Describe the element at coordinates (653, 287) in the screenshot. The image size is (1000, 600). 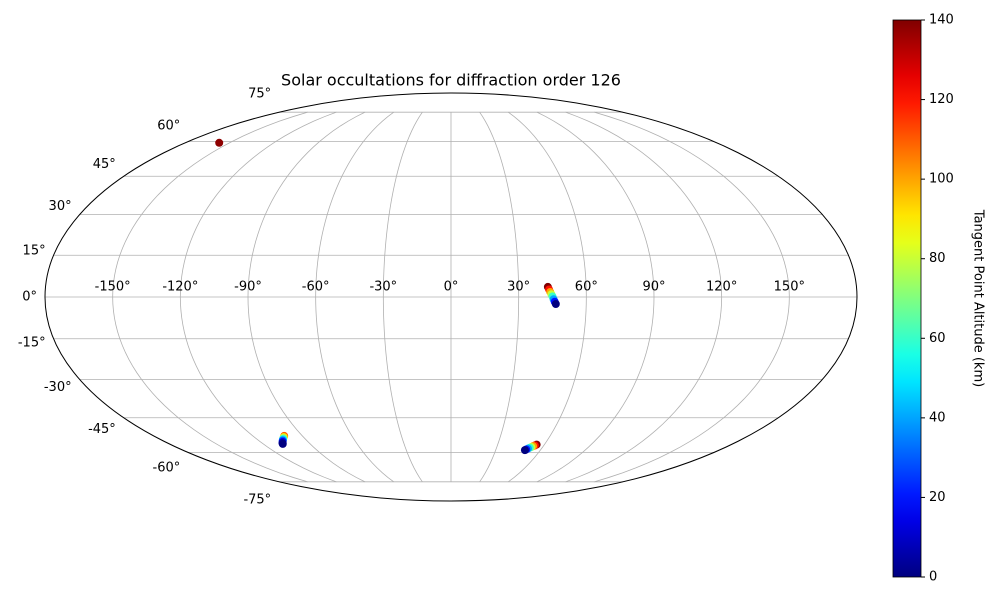
I see `x-tick-label: 90°` at that location.